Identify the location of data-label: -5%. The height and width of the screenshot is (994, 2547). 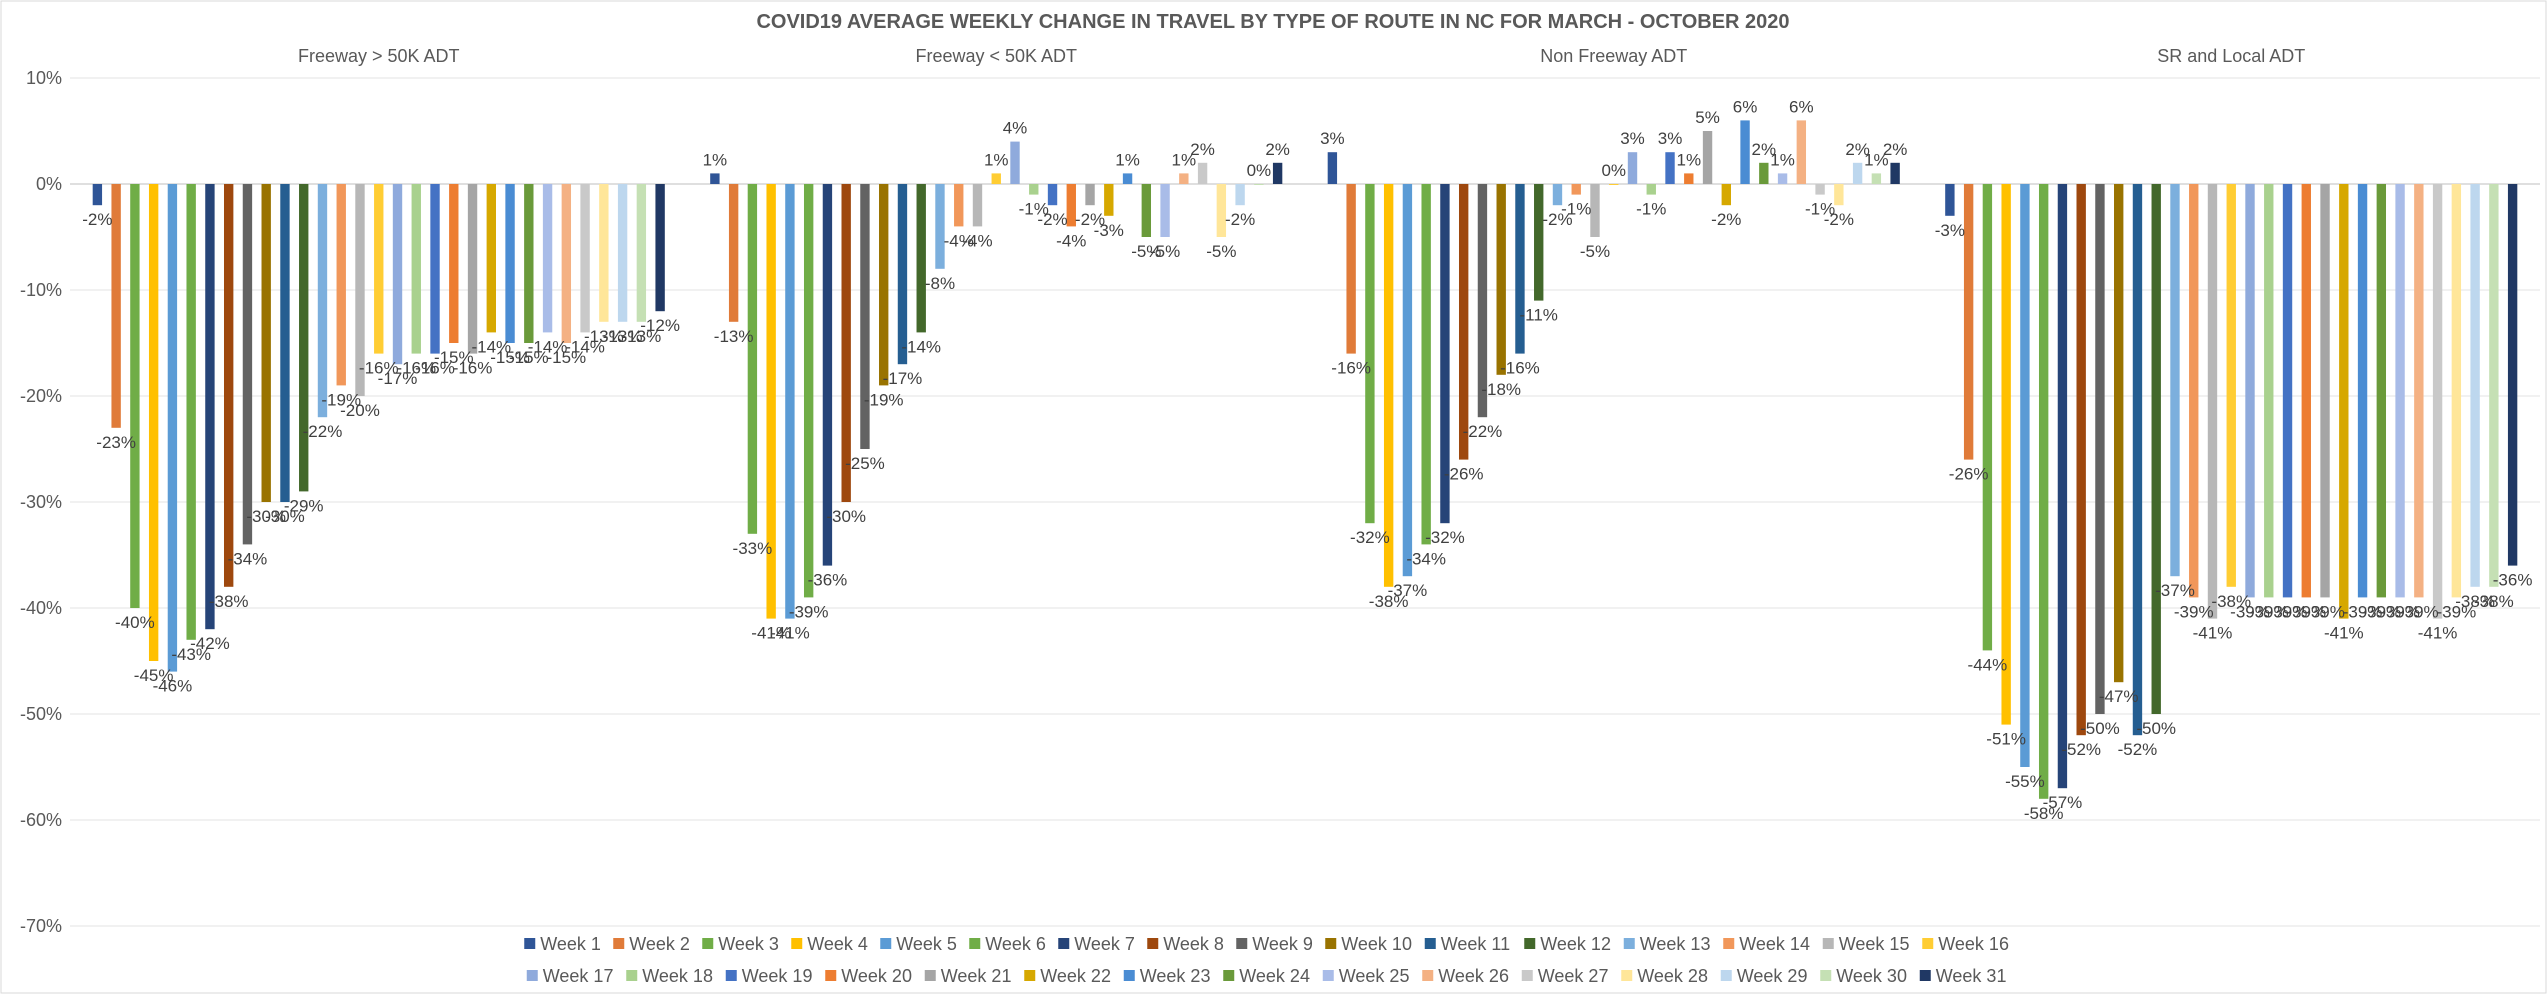
(1165, 251).